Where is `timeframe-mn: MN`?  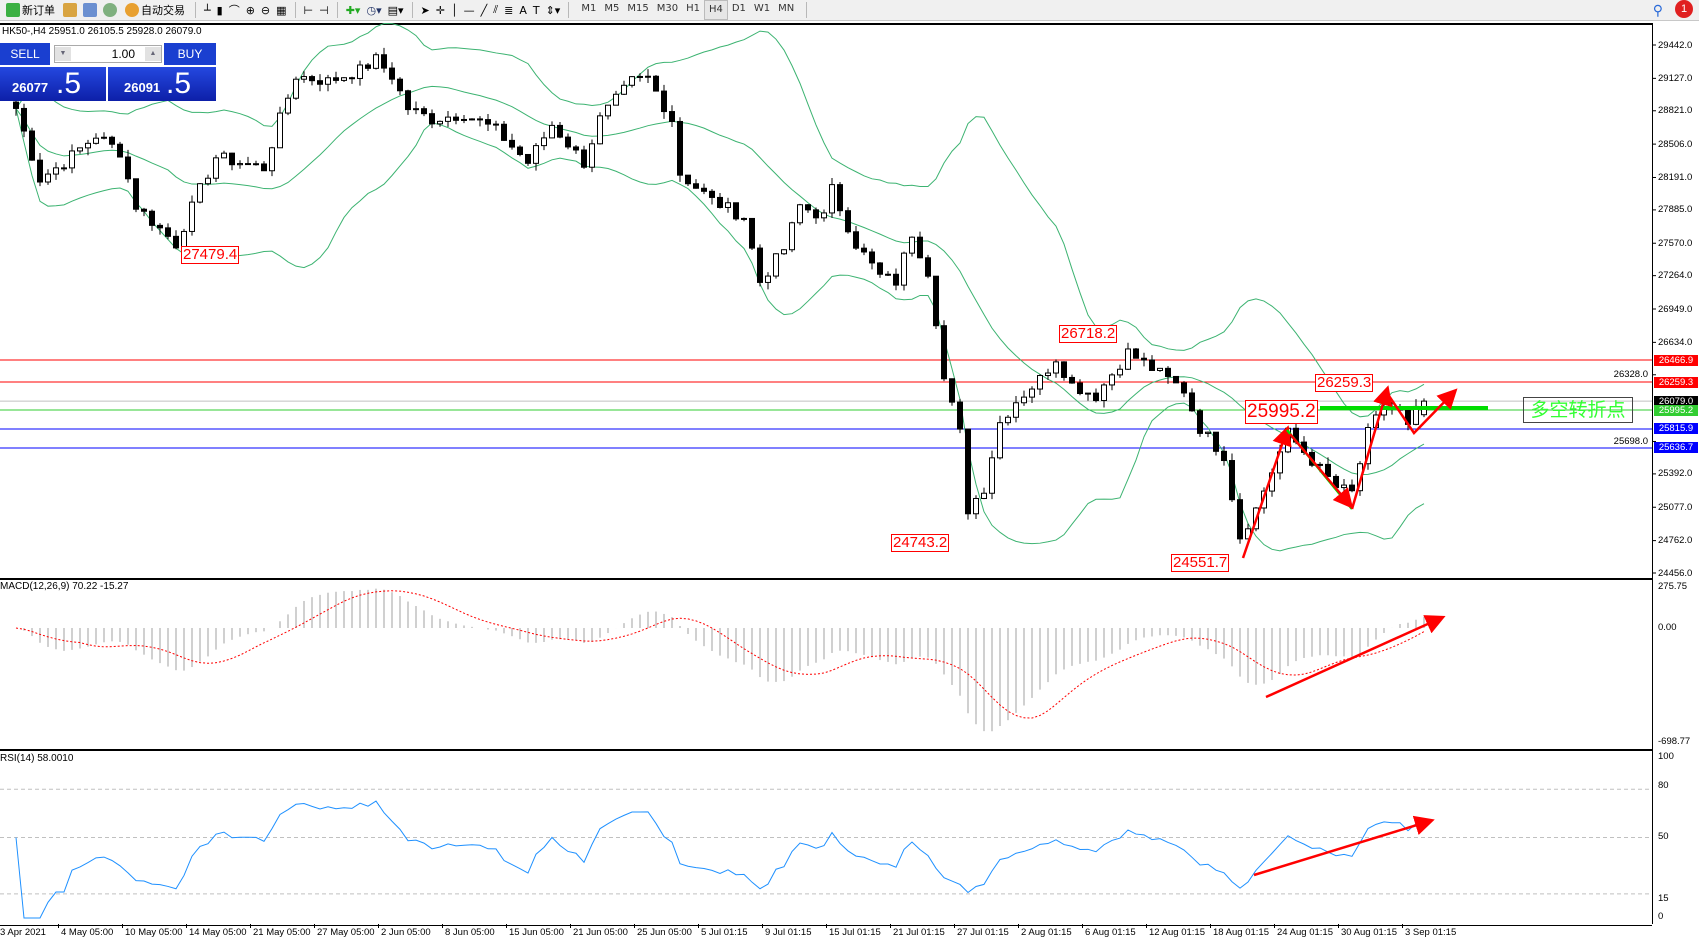 timeframe-mn: MN is located at coordinates (786, 8).